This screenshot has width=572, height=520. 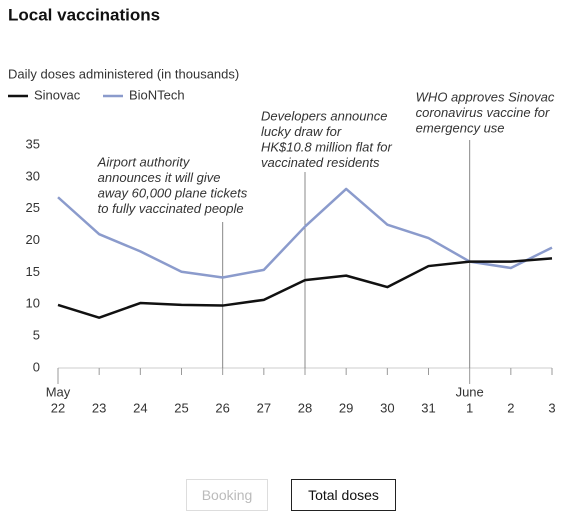 I want to click on y-axis-label: Daily doses administered (in thousands), so click(x=123, y=73).